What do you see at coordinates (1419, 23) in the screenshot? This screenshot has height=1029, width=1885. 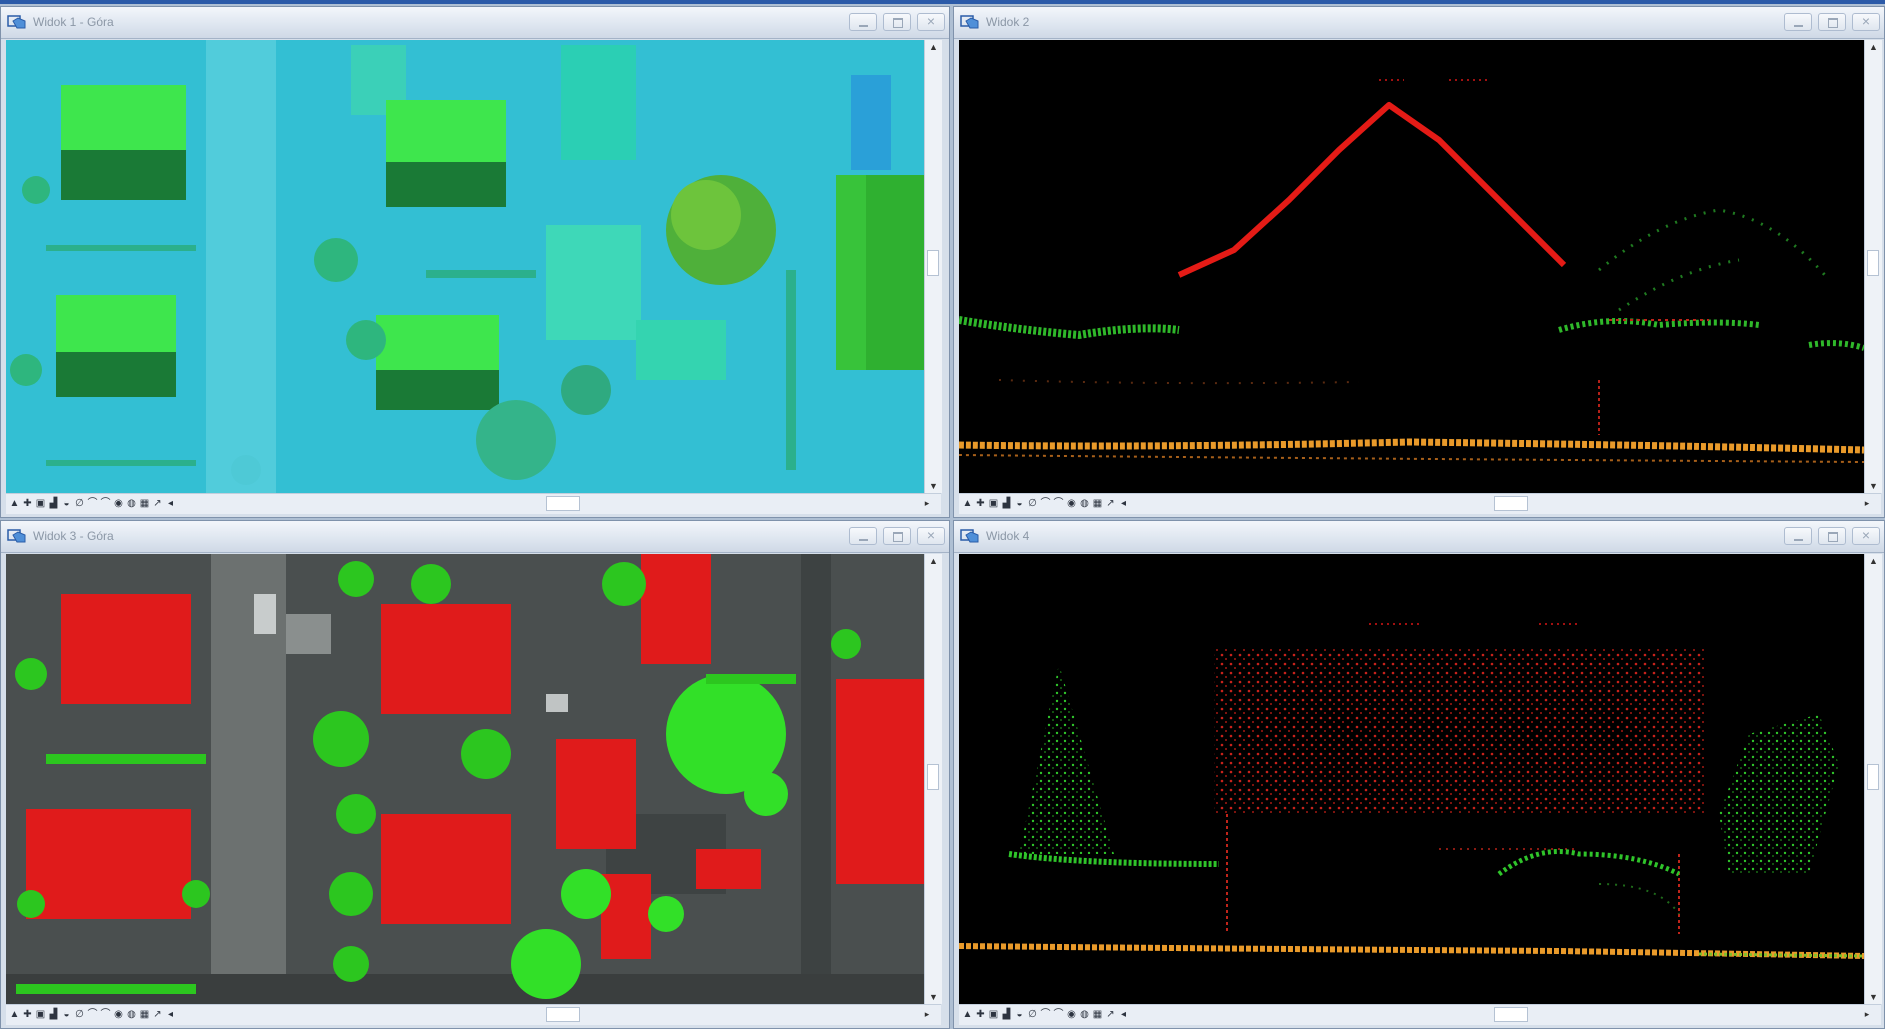 I see `view-title-bar: Widok 2` at bounding box center [1419, 23].